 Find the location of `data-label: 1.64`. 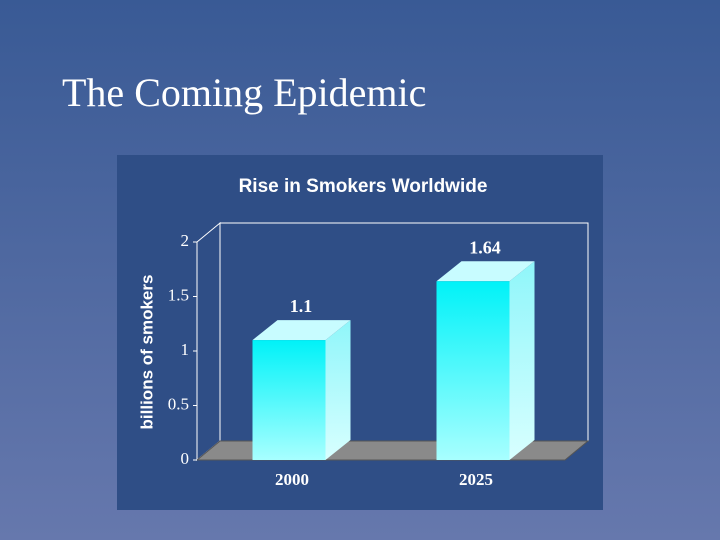

data-label: 1.64 is located at coordinates (485, 247).